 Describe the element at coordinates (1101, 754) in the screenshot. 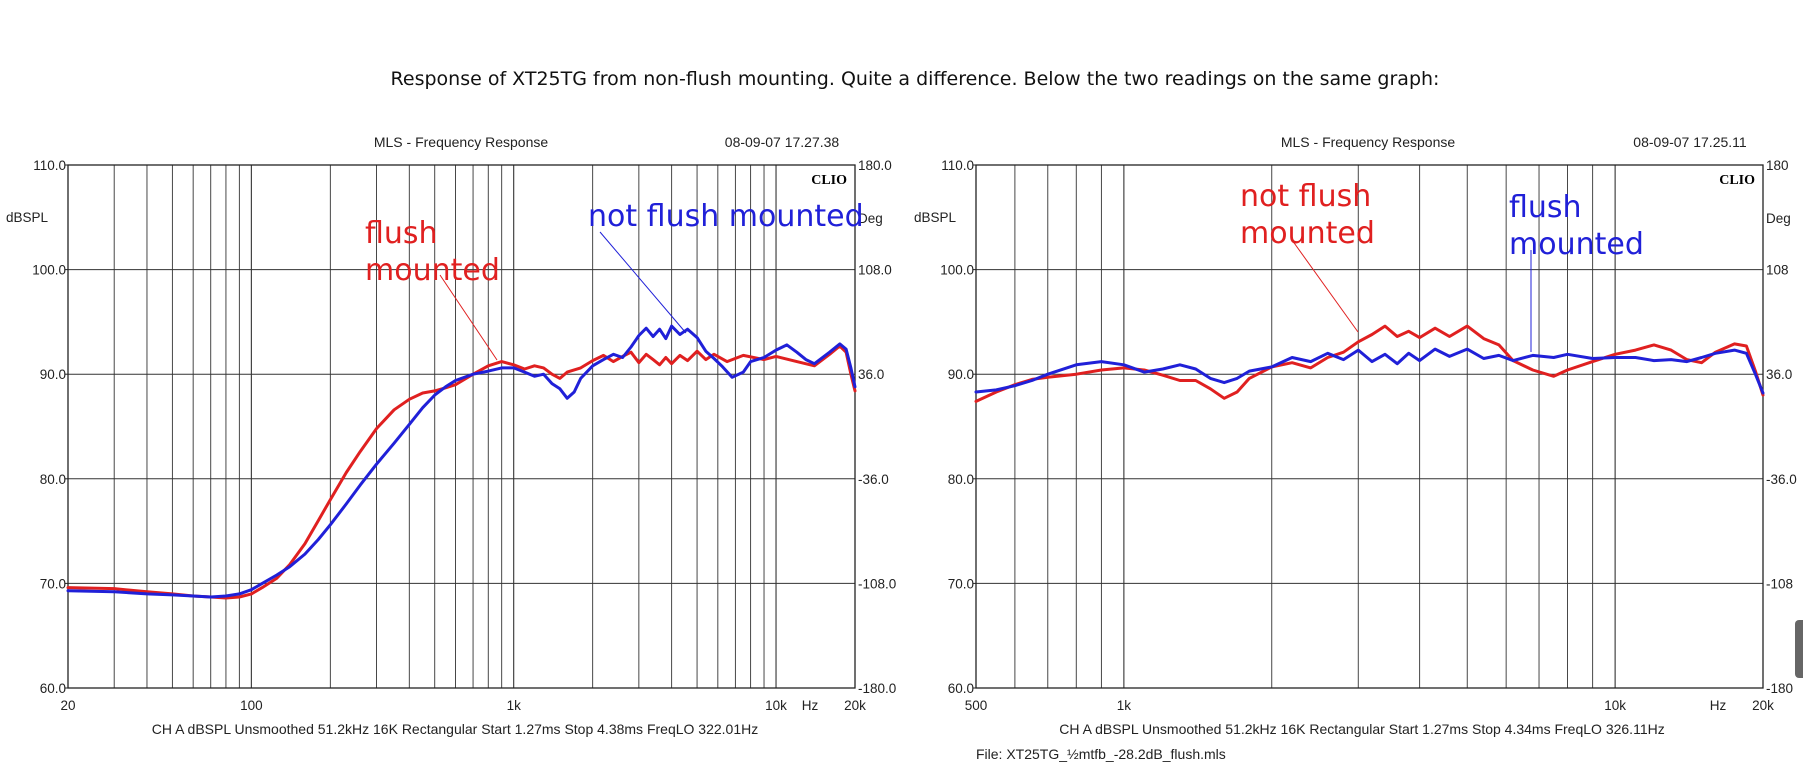

I see `file-label: File: XT25TG_½mtfb_-28.2dB_flush.mls` at that location.